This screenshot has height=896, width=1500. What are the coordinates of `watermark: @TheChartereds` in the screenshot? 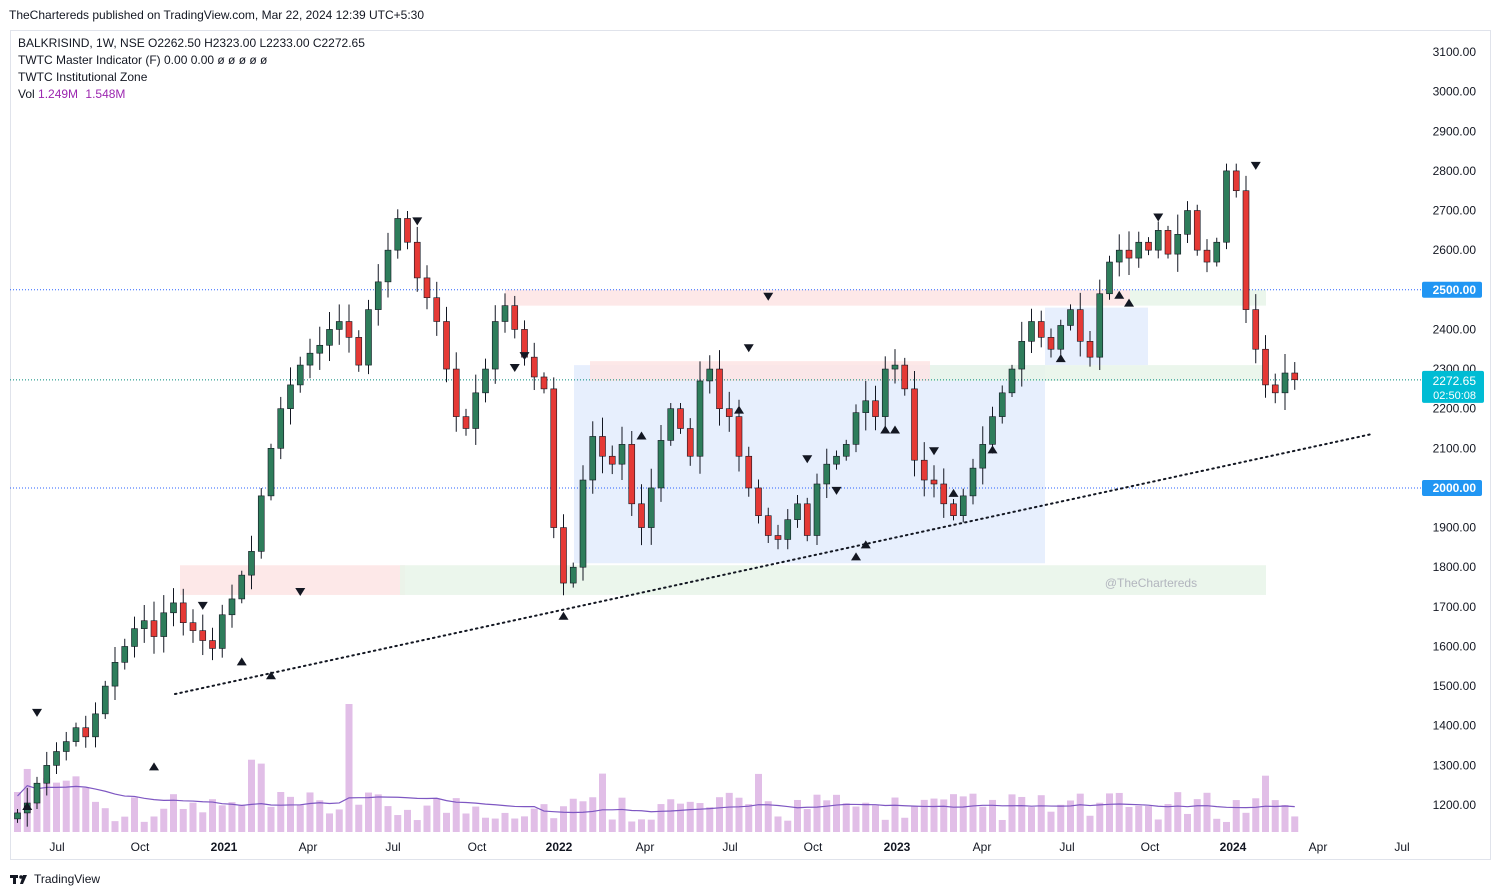 It's located at (1151, 583).